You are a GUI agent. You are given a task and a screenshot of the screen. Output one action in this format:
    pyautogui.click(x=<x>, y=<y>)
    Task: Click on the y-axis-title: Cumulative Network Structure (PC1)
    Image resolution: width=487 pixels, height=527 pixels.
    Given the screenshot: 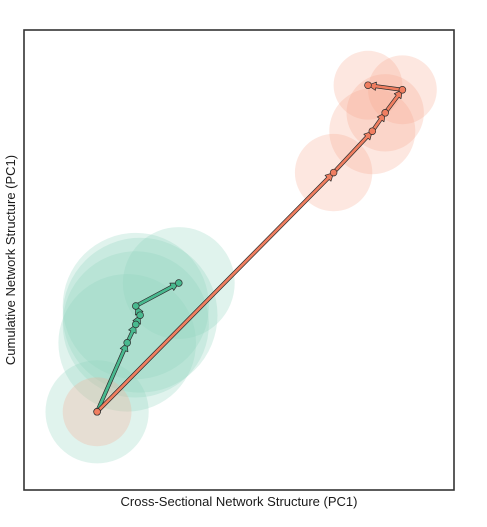 What is the action you would take?
    pyautogui.click(x=10, y=260)
    